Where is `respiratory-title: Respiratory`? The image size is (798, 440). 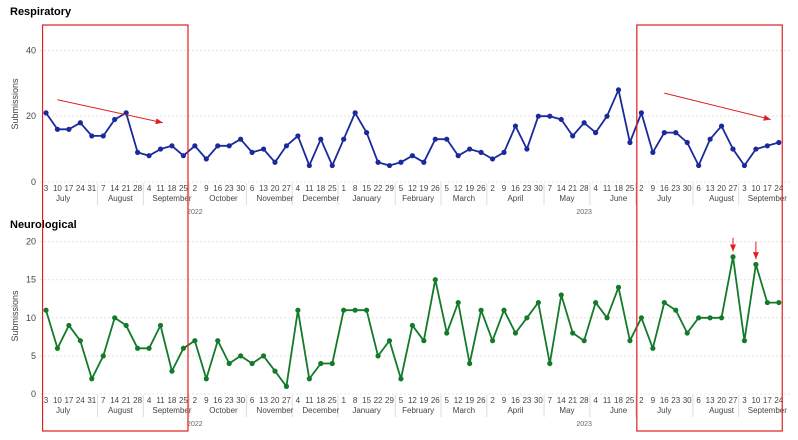 respiratory-title: Respiratory is located at coordinates (41, 12).